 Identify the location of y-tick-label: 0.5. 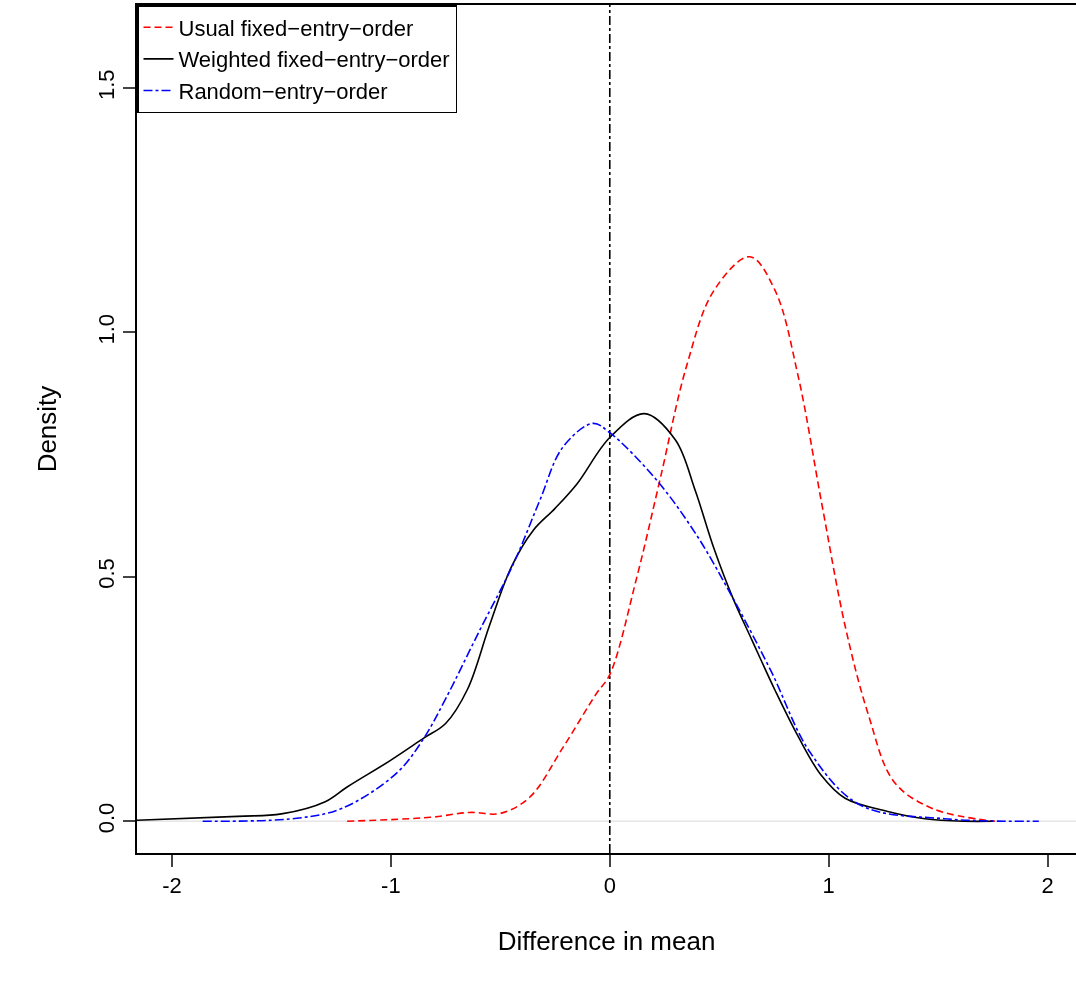
(107, 573).